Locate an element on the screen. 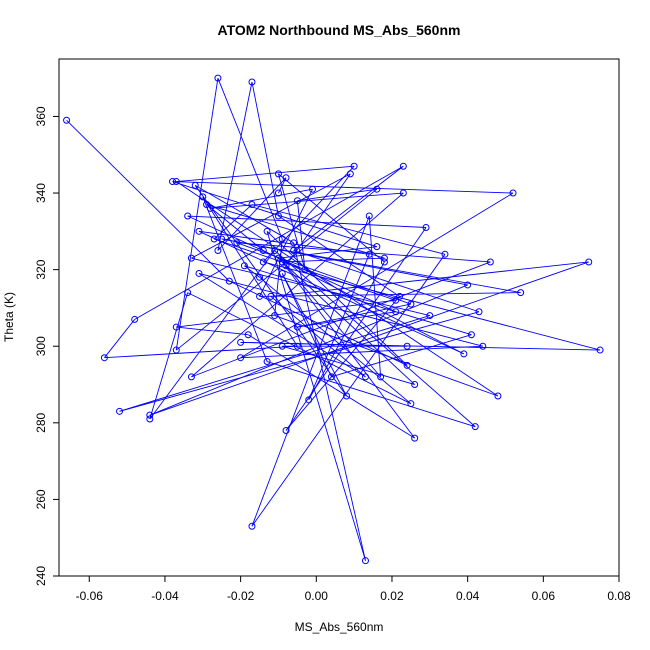  y-tick-label: 240 is located at coordinates (41, 576).